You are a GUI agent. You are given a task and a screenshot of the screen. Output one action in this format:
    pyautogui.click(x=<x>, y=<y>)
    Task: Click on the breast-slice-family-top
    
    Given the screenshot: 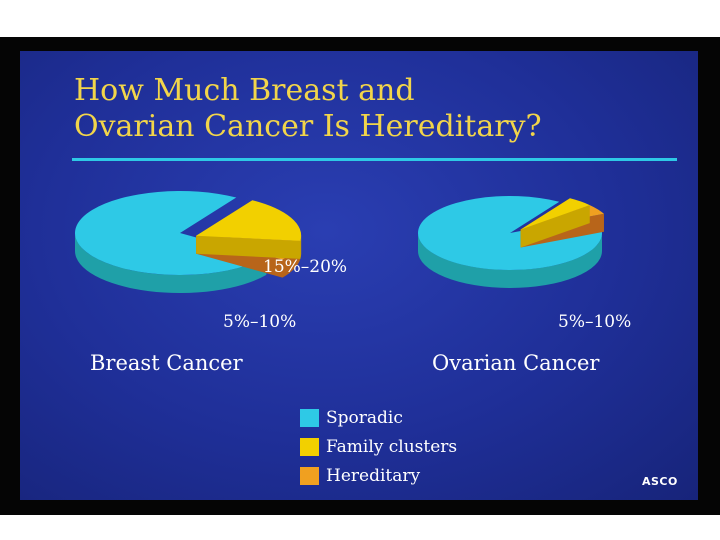 What is the action you would take?
    pyautogui.click(x=249, y=220)
    